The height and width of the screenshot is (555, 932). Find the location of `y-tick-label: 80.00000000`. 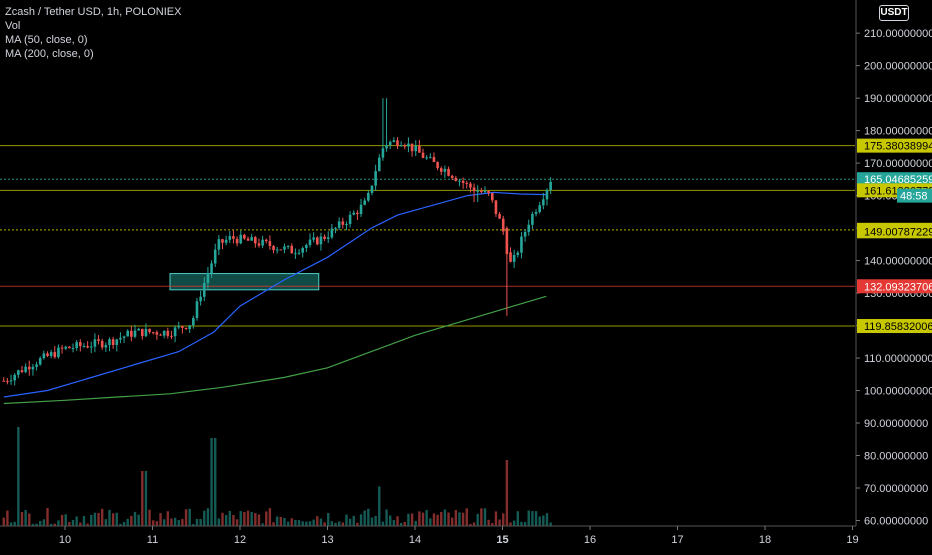

y-tick-label: 80.00000000 is located at coordinates (896, 457).